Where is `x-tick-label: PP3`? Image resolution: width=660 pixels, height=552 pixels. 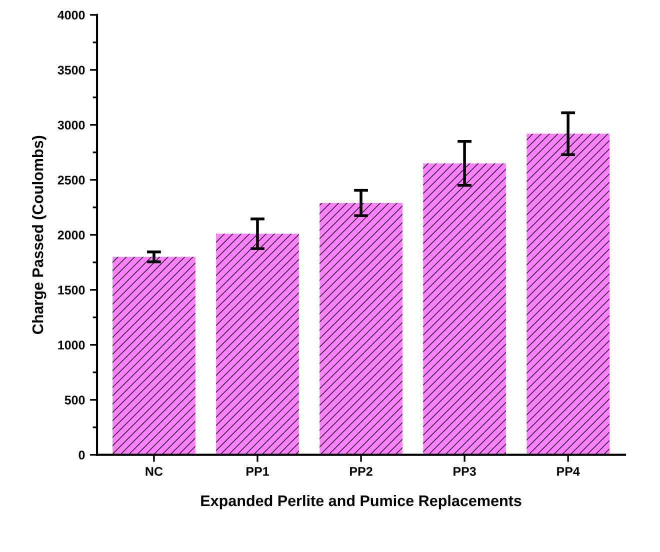 x-tick-label: PP3 is located at coordinates (465, 471).